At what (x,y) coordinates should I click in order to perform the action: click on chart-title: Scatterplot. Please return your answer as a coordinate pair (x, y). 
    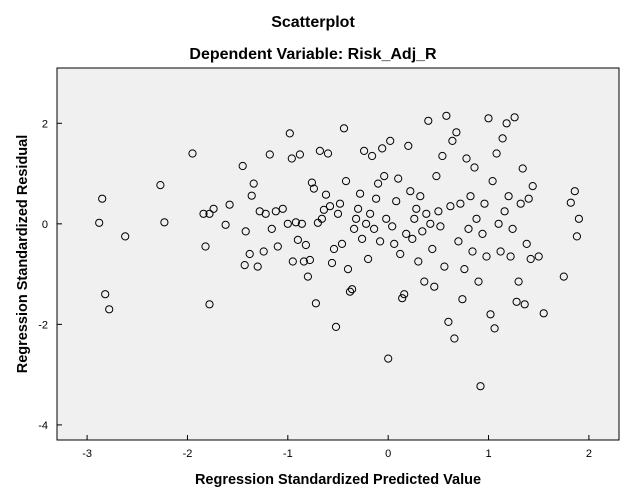
    Looking at the image, I should click on (313, 22).